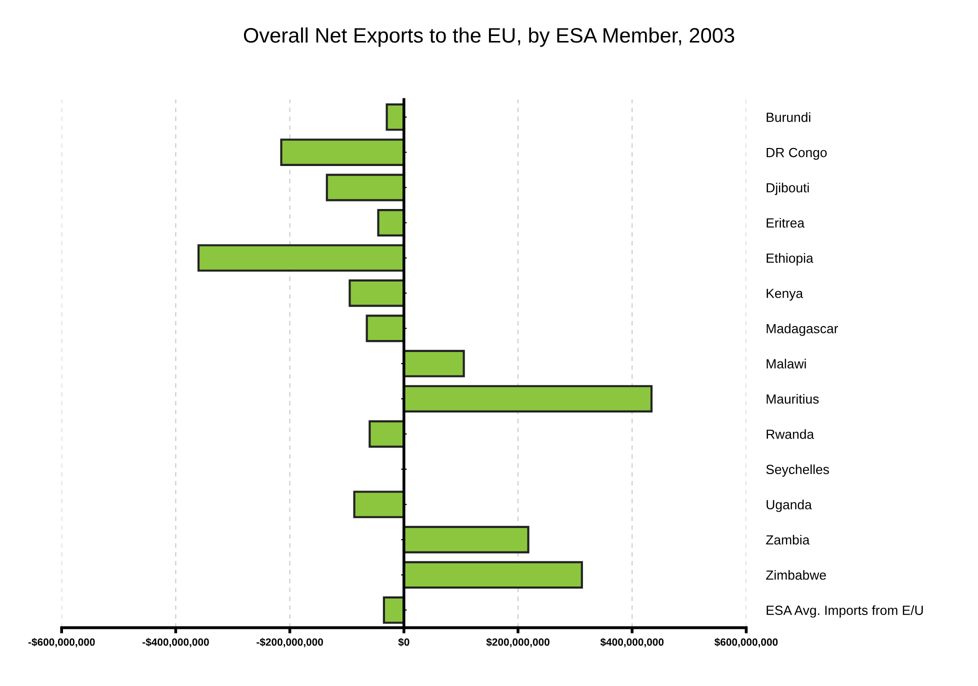  I want to click on x-tick-label: $0, so click(404, 642).